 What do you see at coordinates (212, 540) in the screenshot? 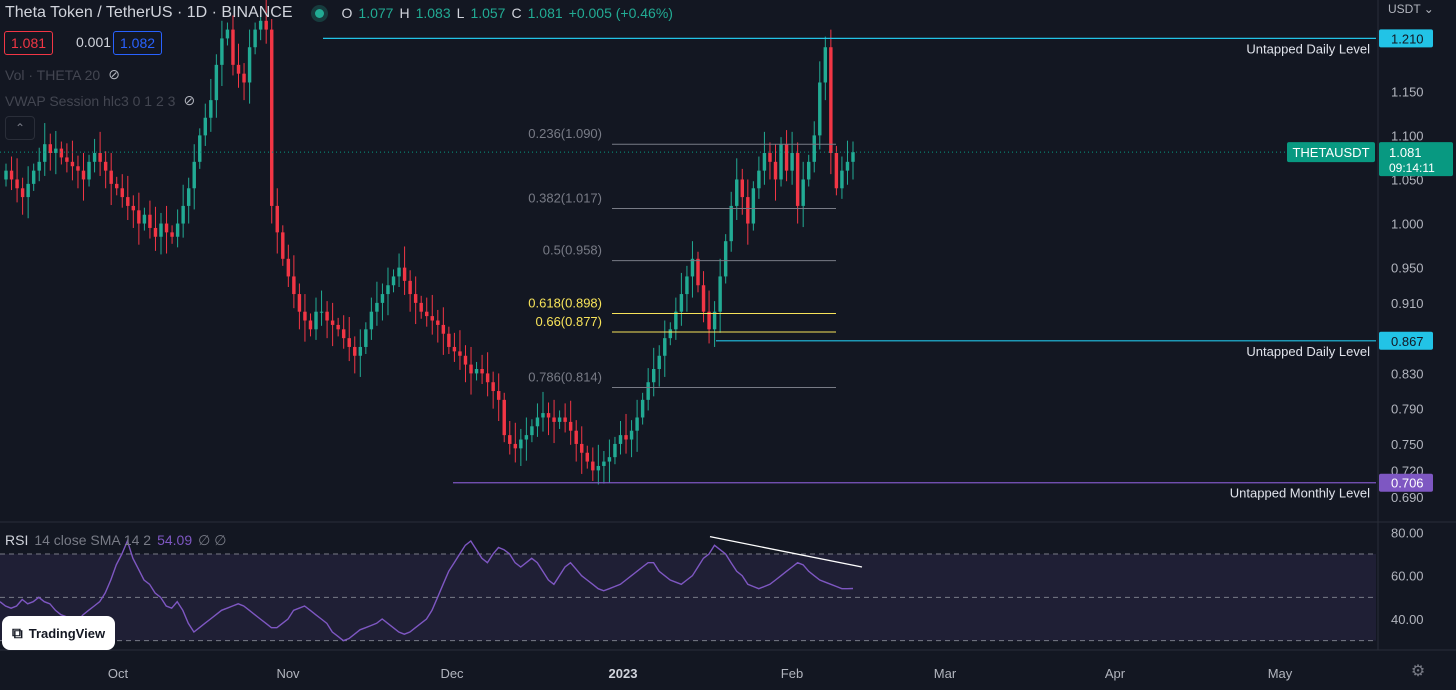
I see `rsi-extras: ∅ ∅` at bounding box center [212, 540].